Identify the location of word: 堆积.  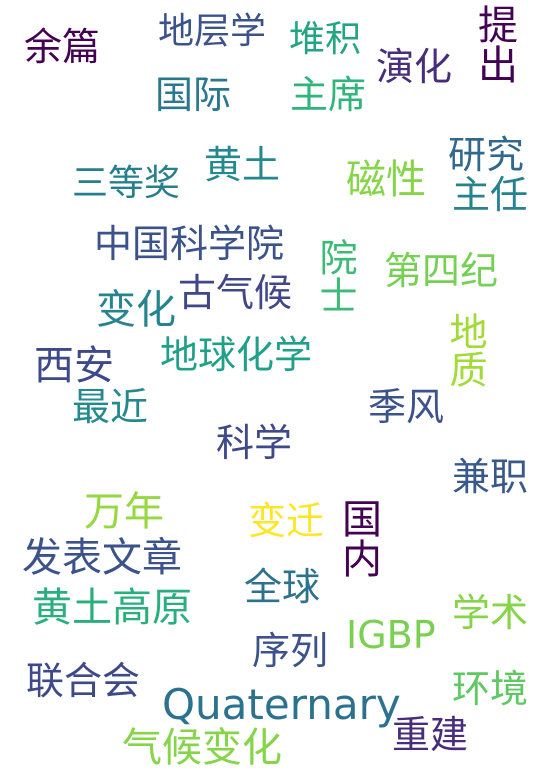
(325, 39).